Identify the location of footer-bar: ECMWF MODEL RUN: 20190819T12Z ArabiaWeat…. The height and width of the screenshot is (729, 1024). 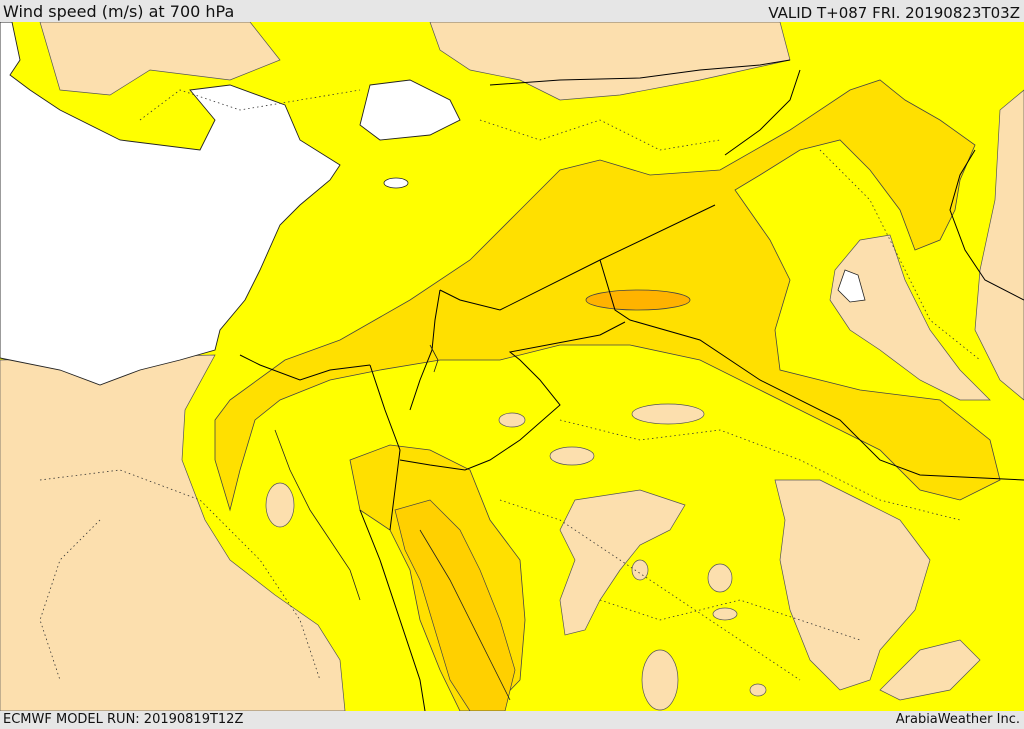
(512, 720).